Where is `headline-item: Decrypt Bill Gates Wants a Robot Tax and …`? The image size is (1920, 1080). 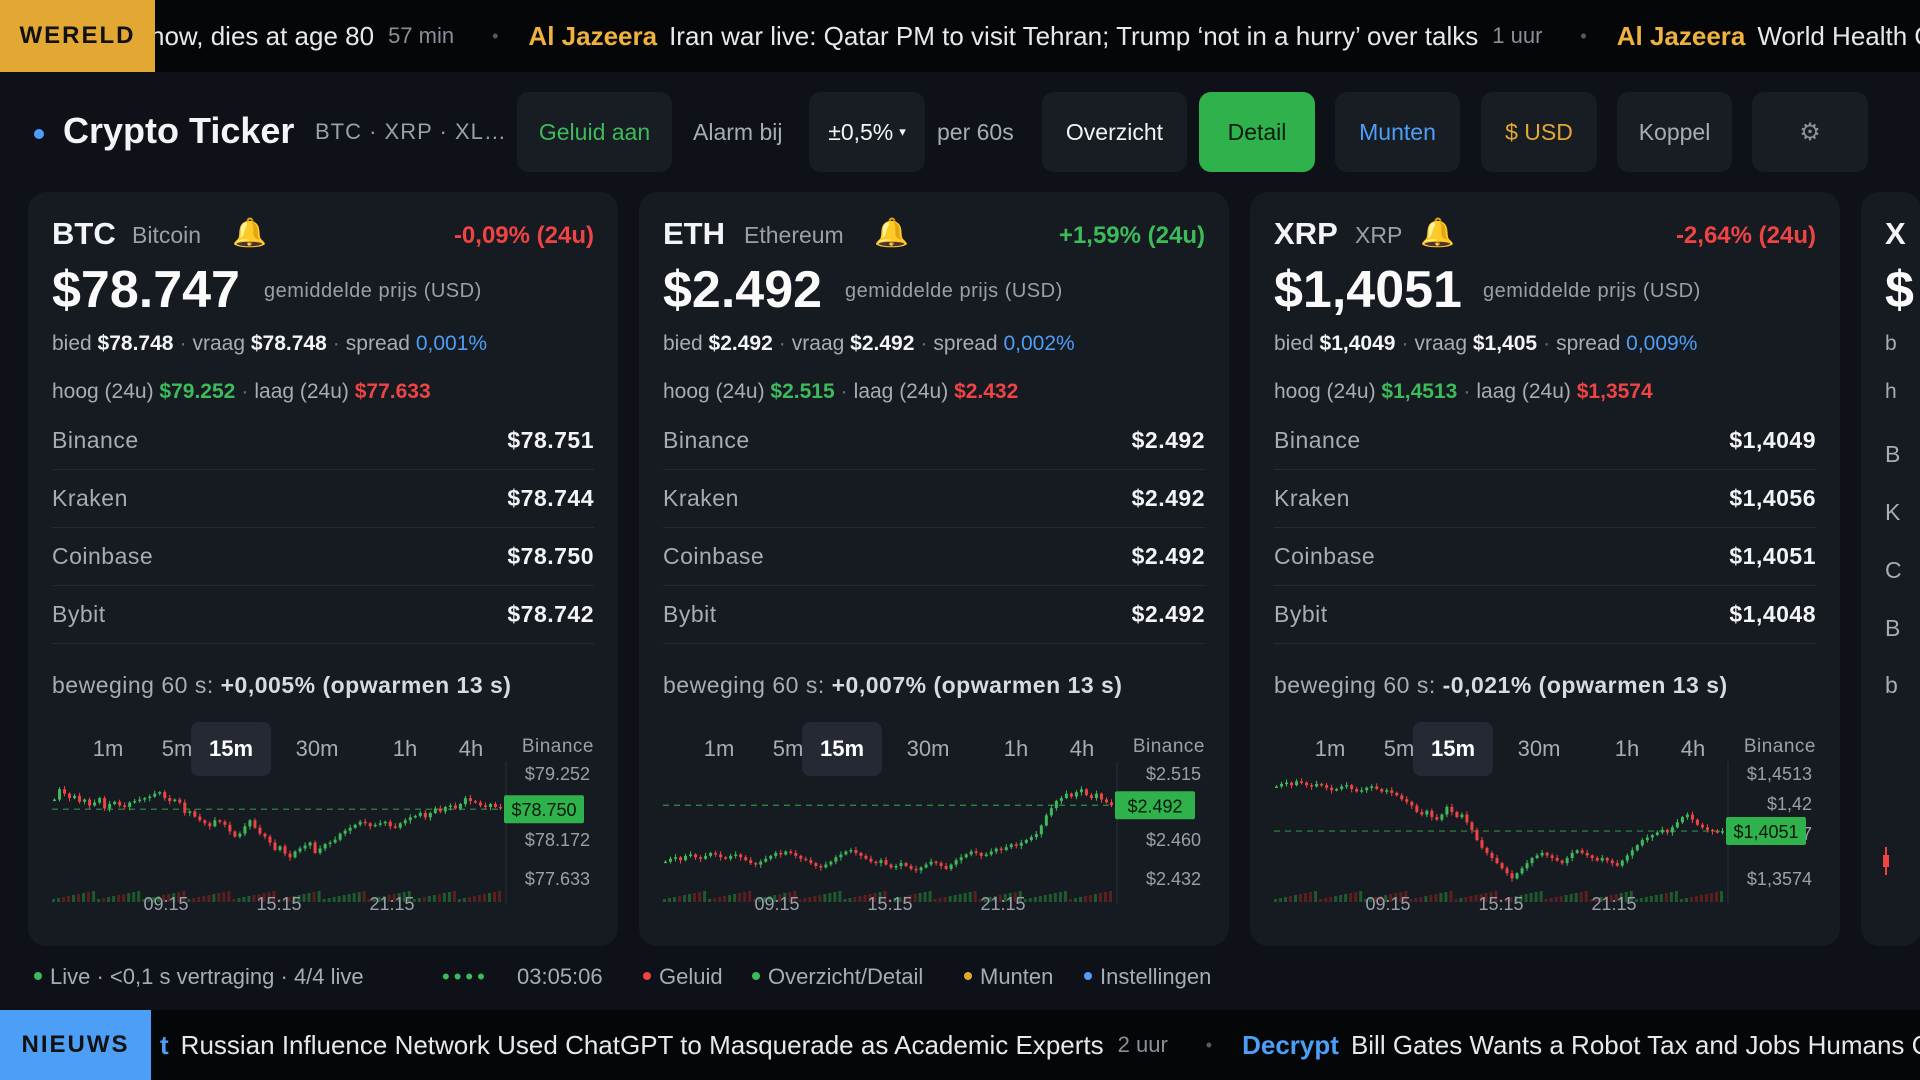 headline-item: Decrypt Bill Gates Wants a Robot Tax and … is located at coordinates (1581, 1045).